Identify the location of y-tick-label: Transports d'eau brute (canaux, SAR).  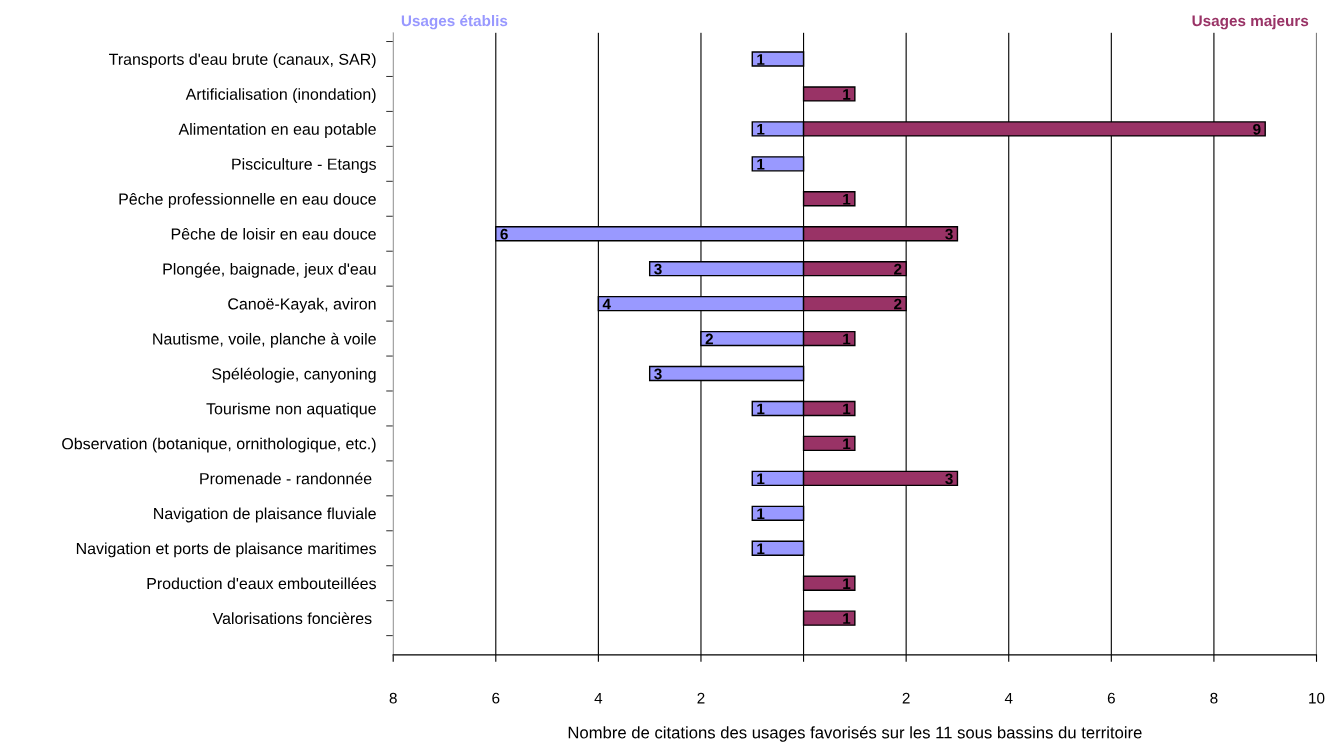
(242, 61).